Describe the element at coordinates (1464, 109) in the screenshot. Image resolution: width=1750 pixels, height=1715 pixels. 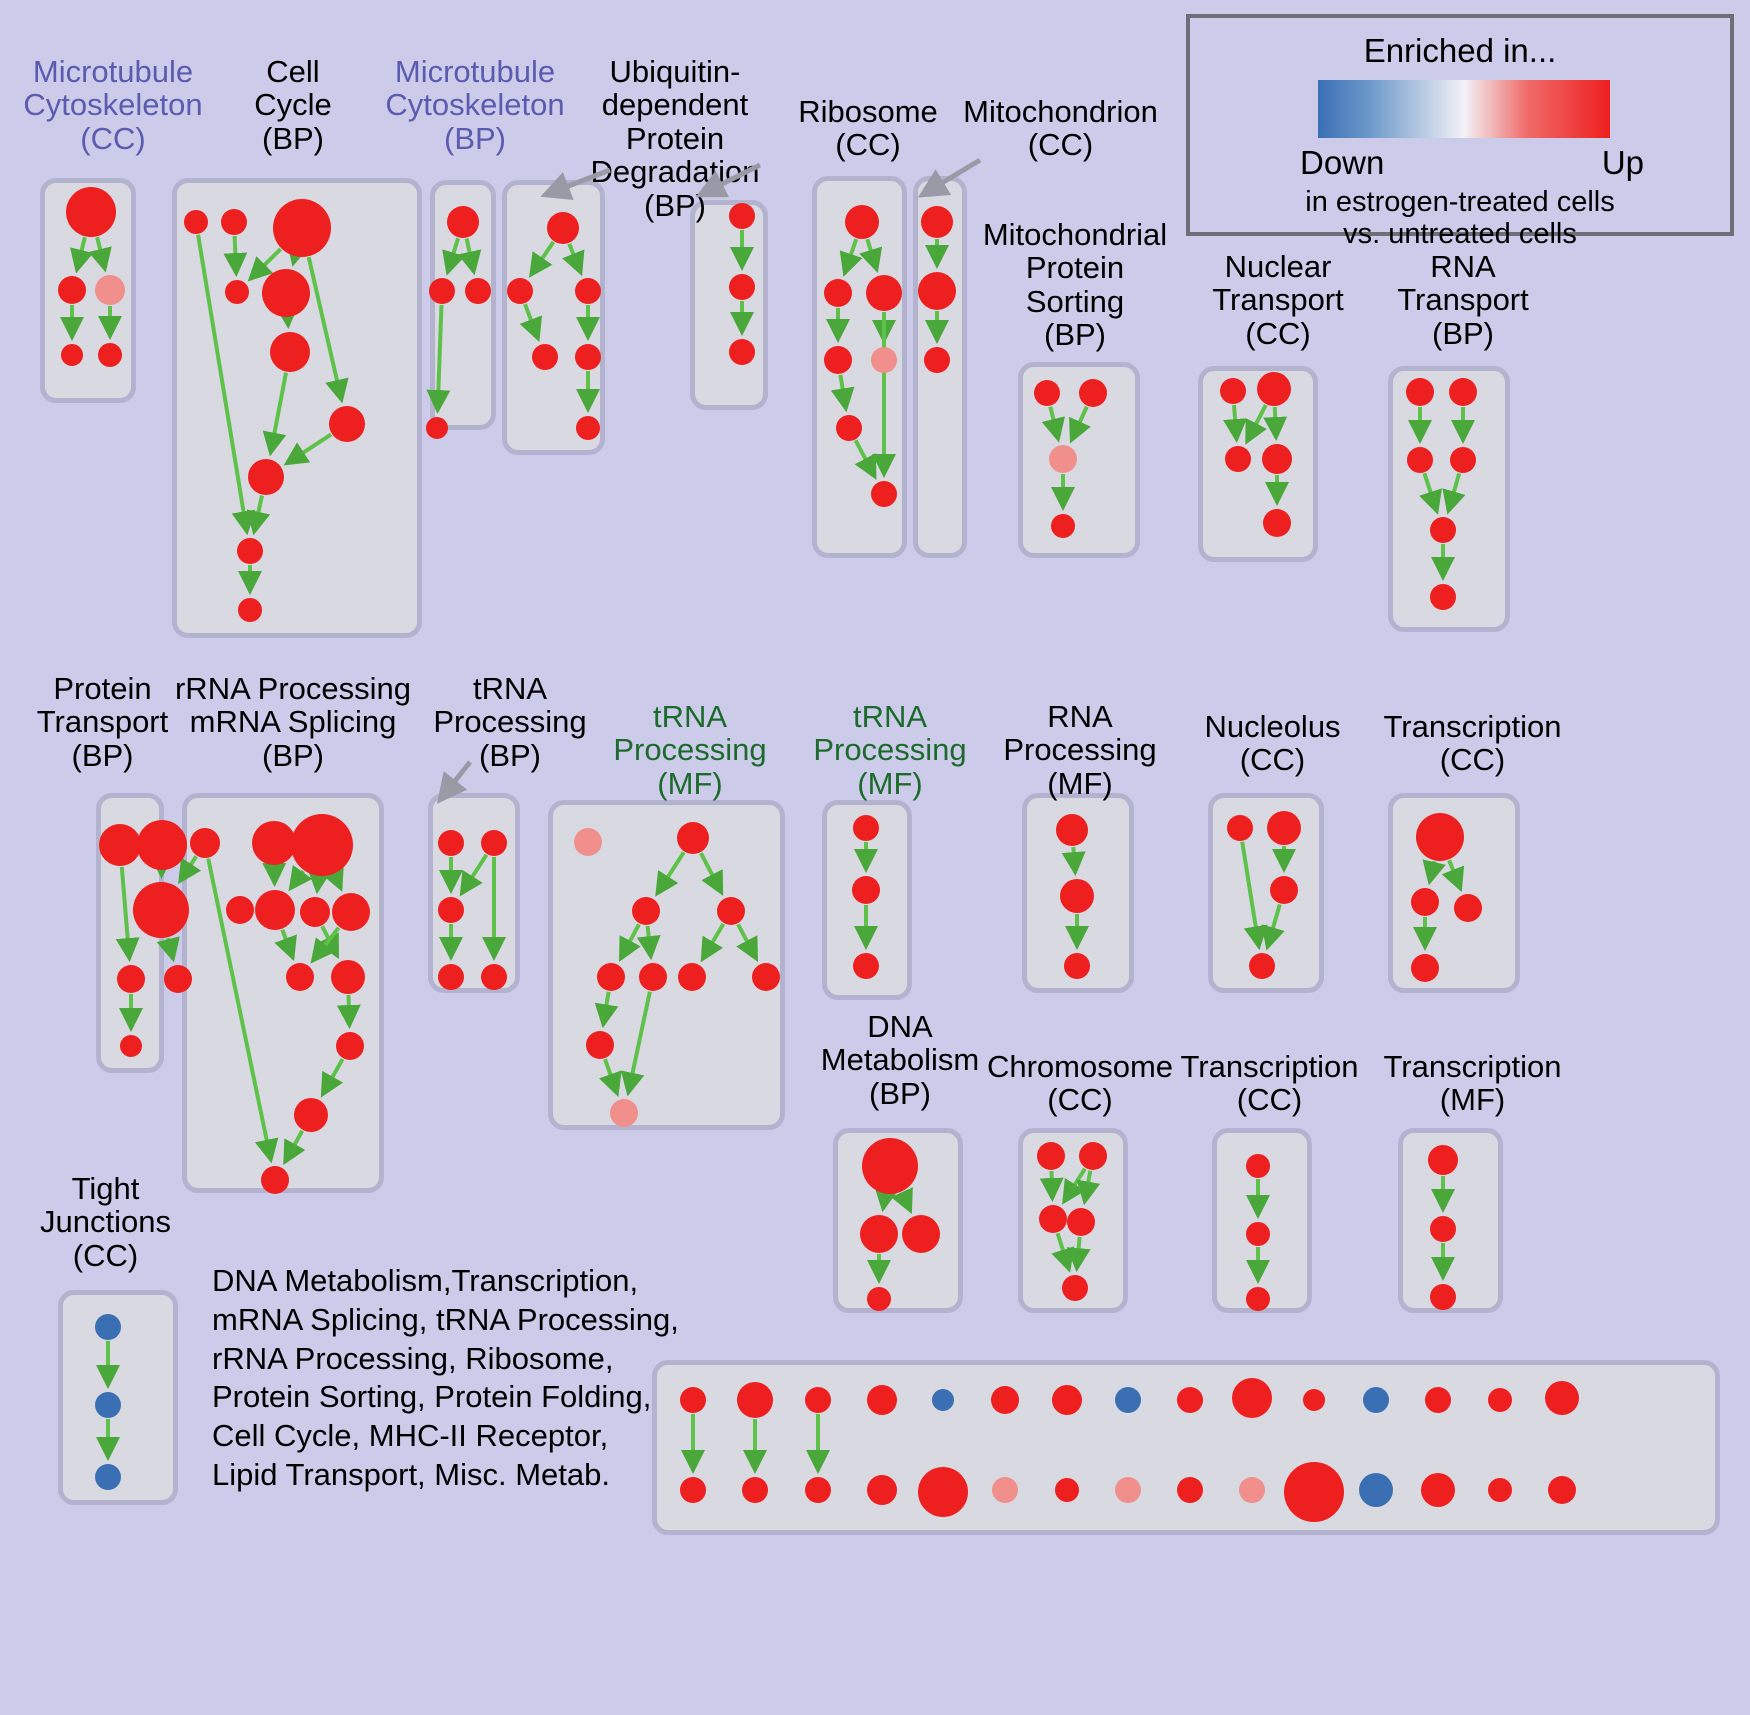
I see `legend-colorbar` at that location.